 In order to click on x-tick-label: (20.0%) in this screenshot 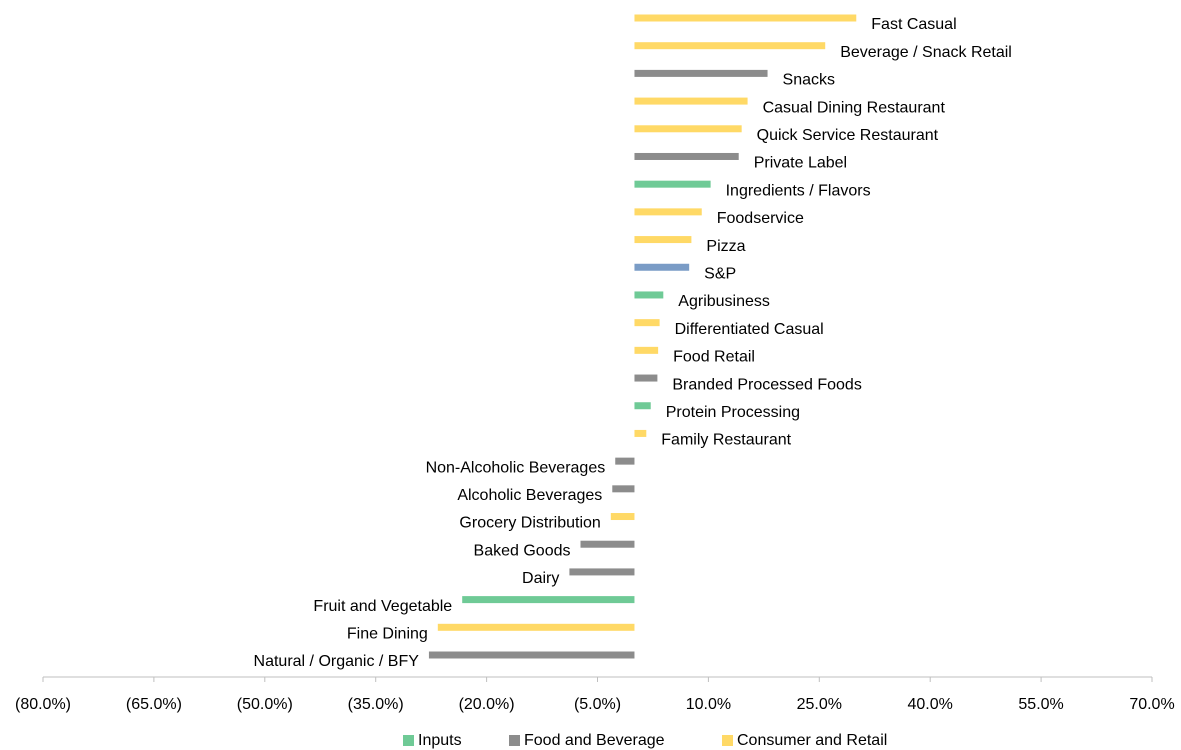, I will do `click(487, 704)`.